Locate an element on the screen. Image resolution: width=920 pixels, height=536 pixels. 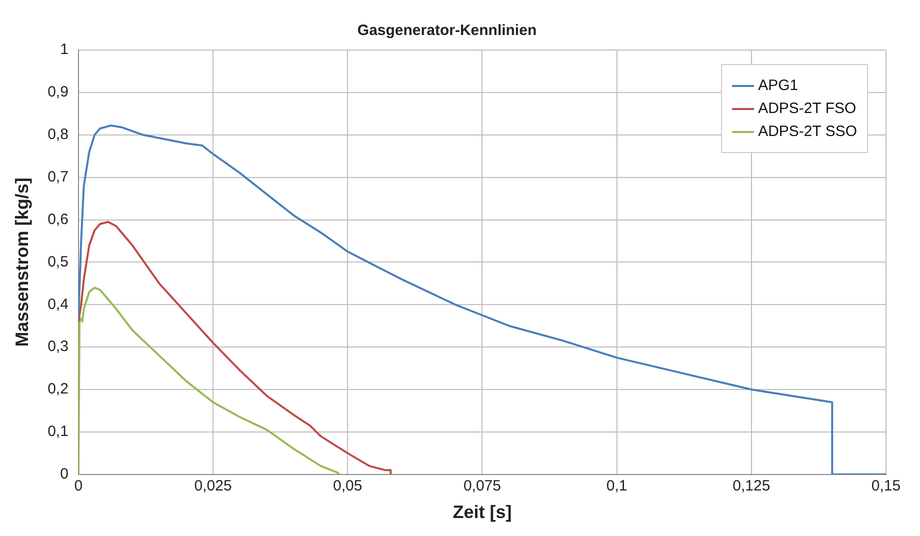
legend-label: ADPS-2T SSO is located at coordinates (807, 131).